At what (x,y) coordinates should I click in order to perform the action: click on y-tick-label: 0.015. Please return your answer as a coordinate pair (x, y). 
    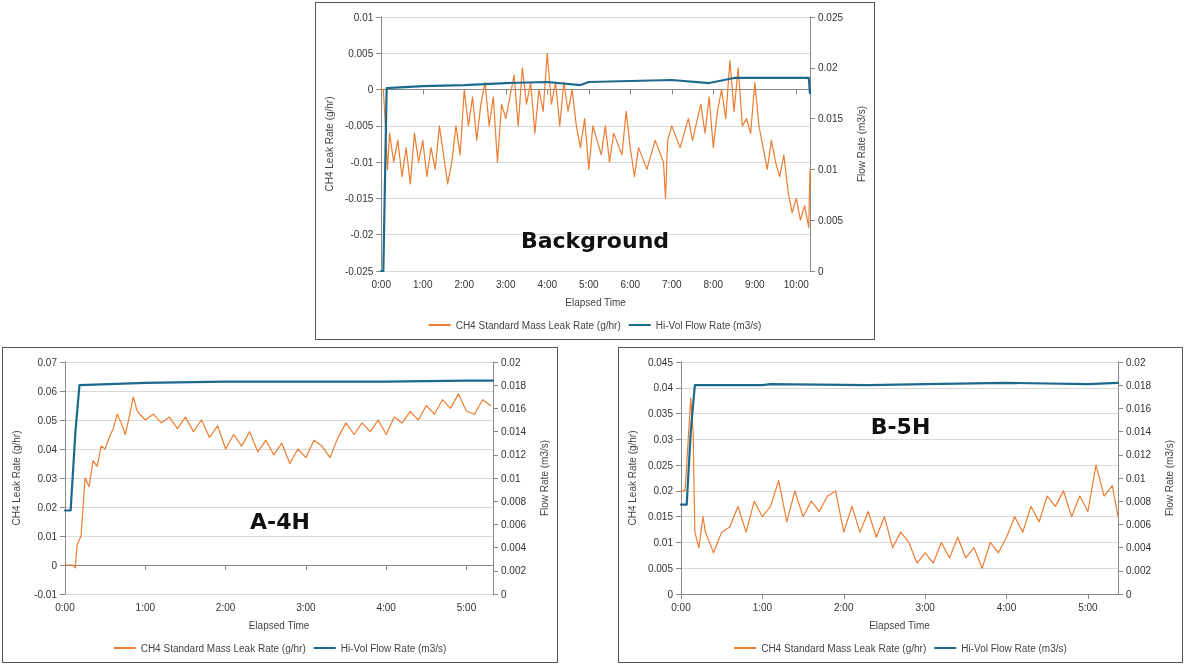
    Looking at the image, I should click on (660, 517).